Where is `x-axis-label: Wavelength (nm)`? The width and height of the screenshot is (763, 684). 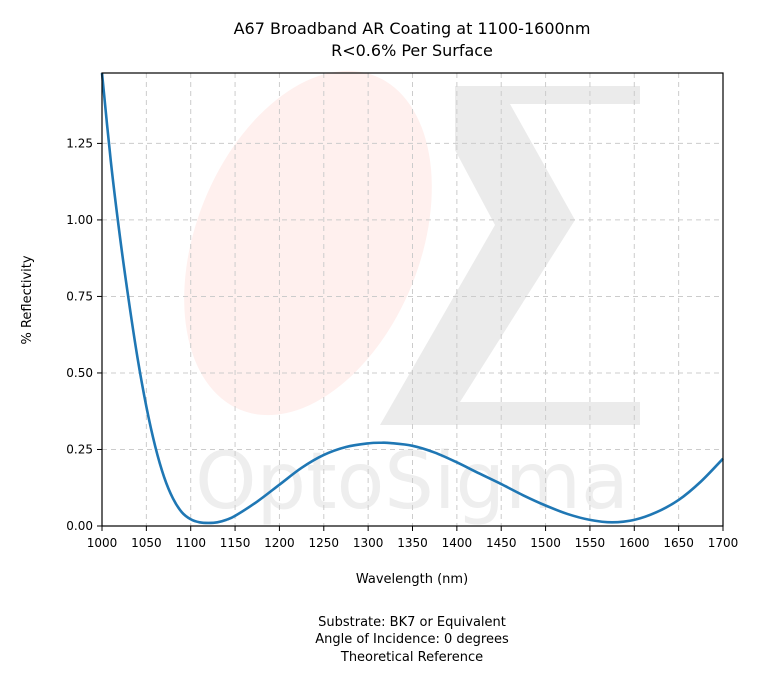 x-axis-label: Wavelength (nm) is located at coordinates (412, 579).